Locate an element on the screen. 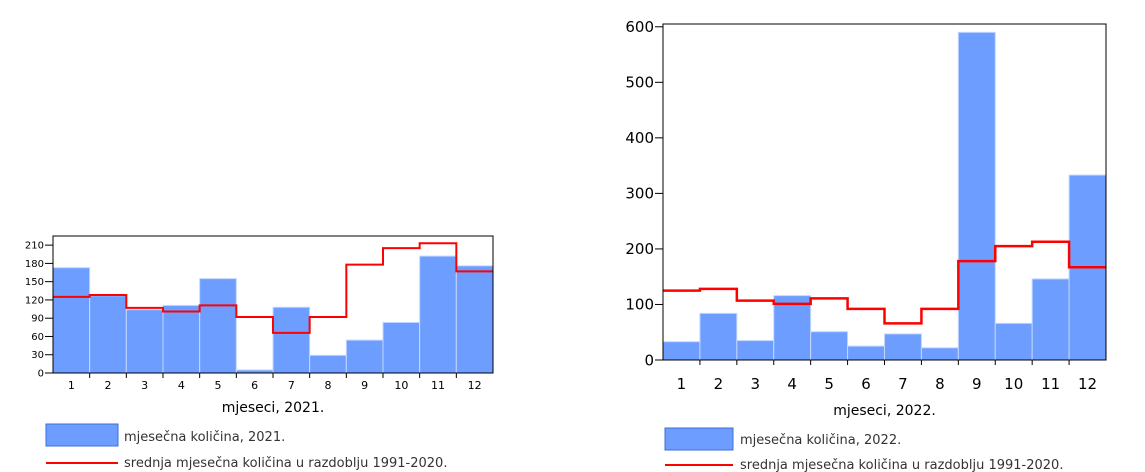 Image resolution: width=1145 pixels, height=472 pixels. mean-line-2022 is located at coordinates (884, 282).